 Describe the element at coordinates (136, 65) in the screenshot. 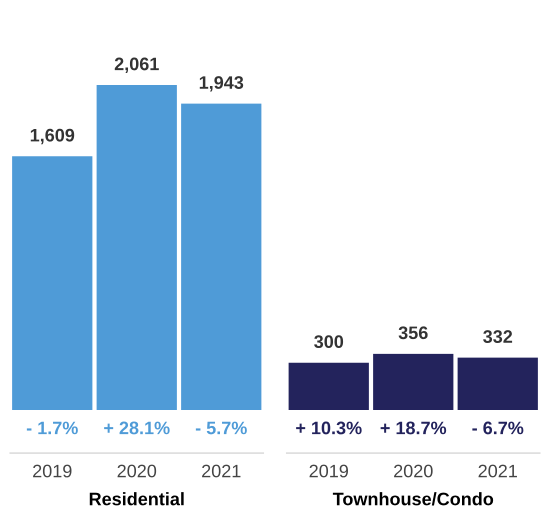

I see `data-label: 2,061` at that location.